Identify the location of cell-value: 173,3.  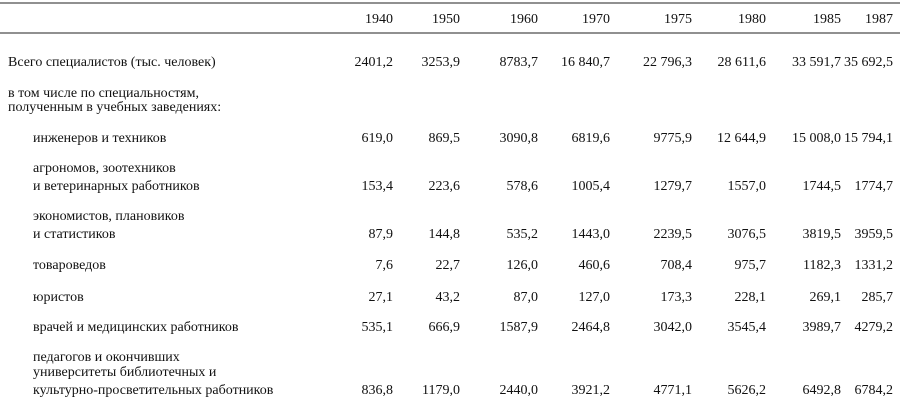
(677, 297).